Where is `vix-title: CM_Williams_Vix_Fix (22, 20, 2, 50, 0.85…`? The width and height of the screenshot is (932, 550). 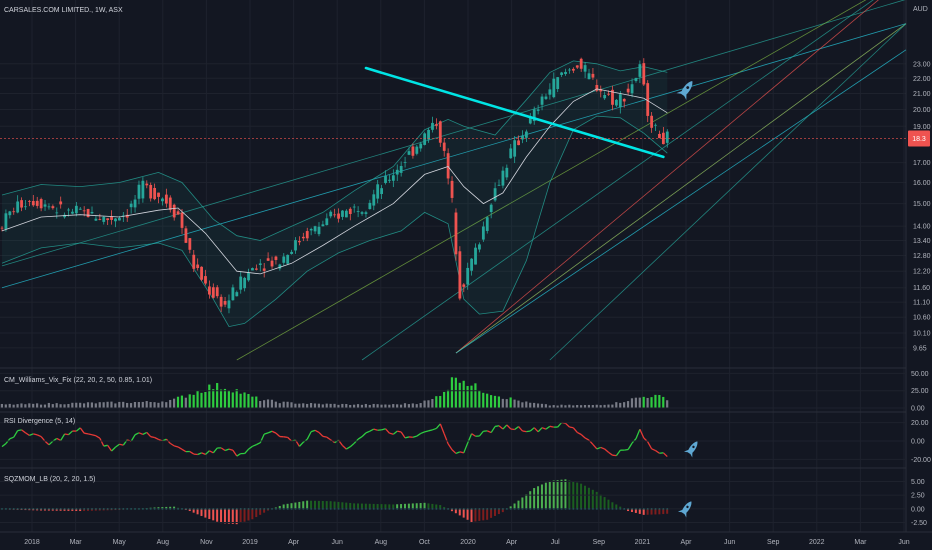
vix-title: CM_Williams_Vix_Fix (22, 20, 2, 50, 0.85… is located at coordinates (78, 380).